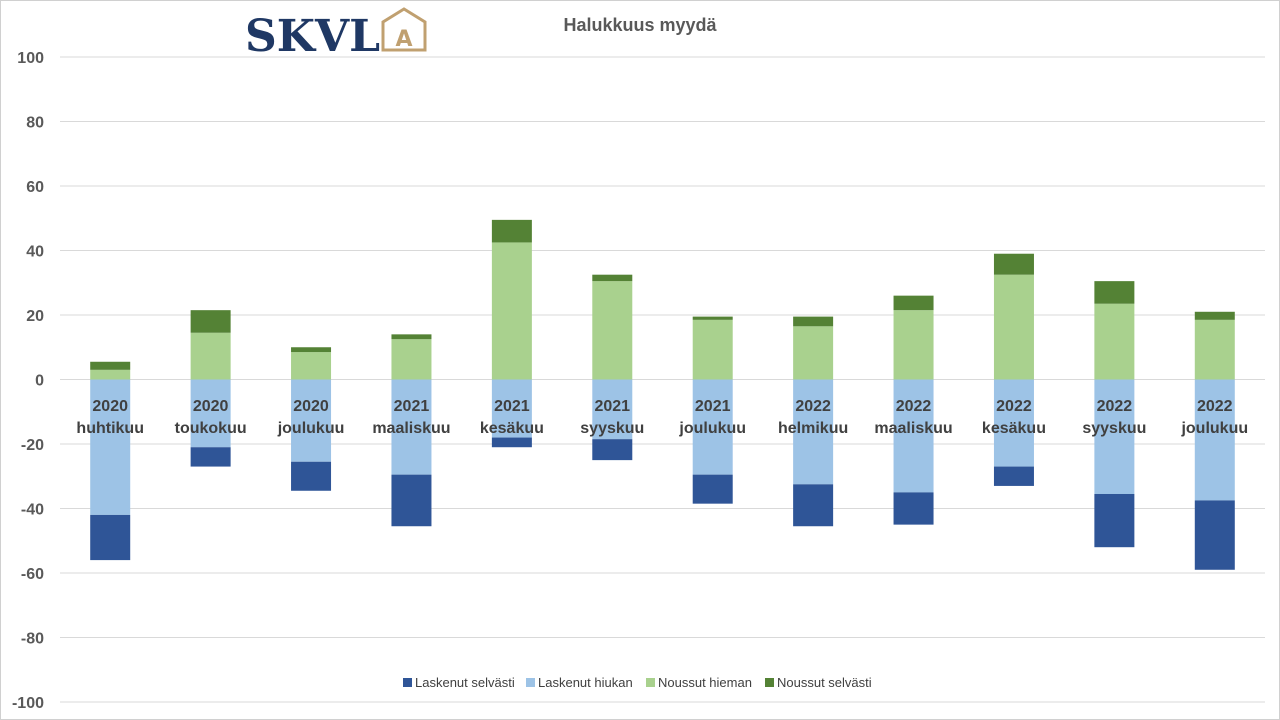 Image resolution: width=1280 pixels, height=720 pixels. Describe the element at coordinates (35, 187) in the screenshot. I see `y-tick-label: 60` at that location.